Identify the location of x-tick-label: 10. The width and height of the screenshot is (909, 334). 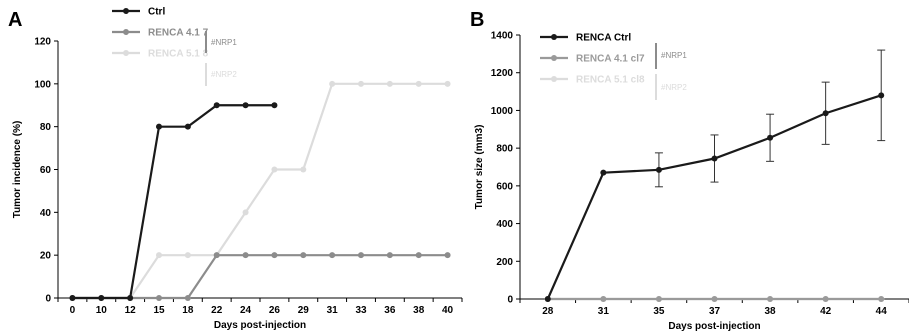
(102, 310).